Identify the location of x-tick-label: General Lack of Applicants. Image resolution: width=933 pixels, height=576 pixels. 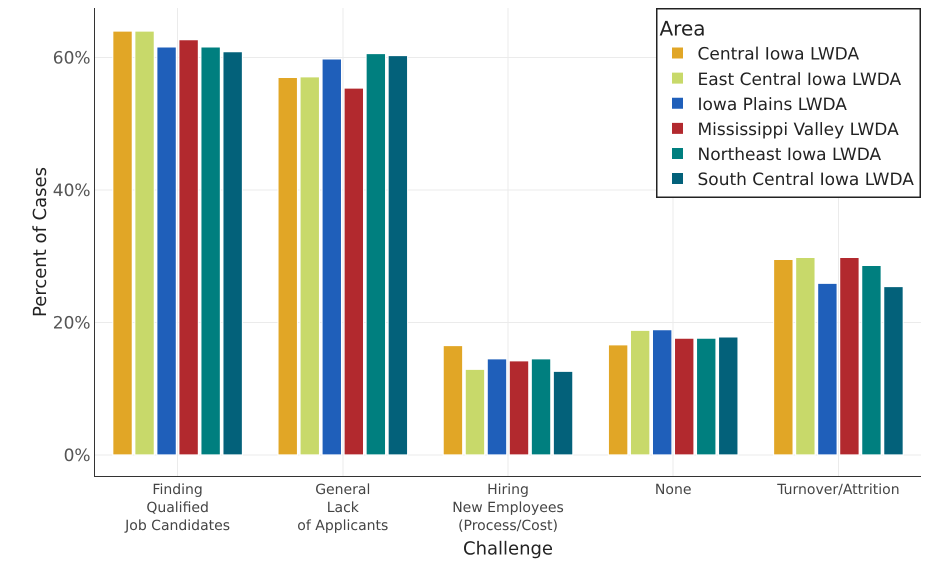
(342, 508).